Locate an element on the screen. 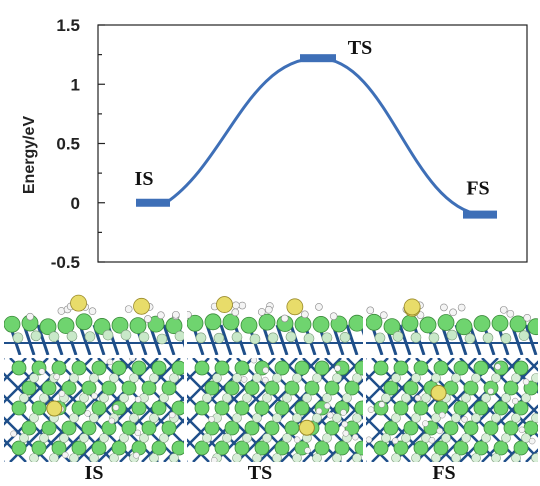 The image size is (540, 486). state-label-is: IS is located at coordinates (144, 179).